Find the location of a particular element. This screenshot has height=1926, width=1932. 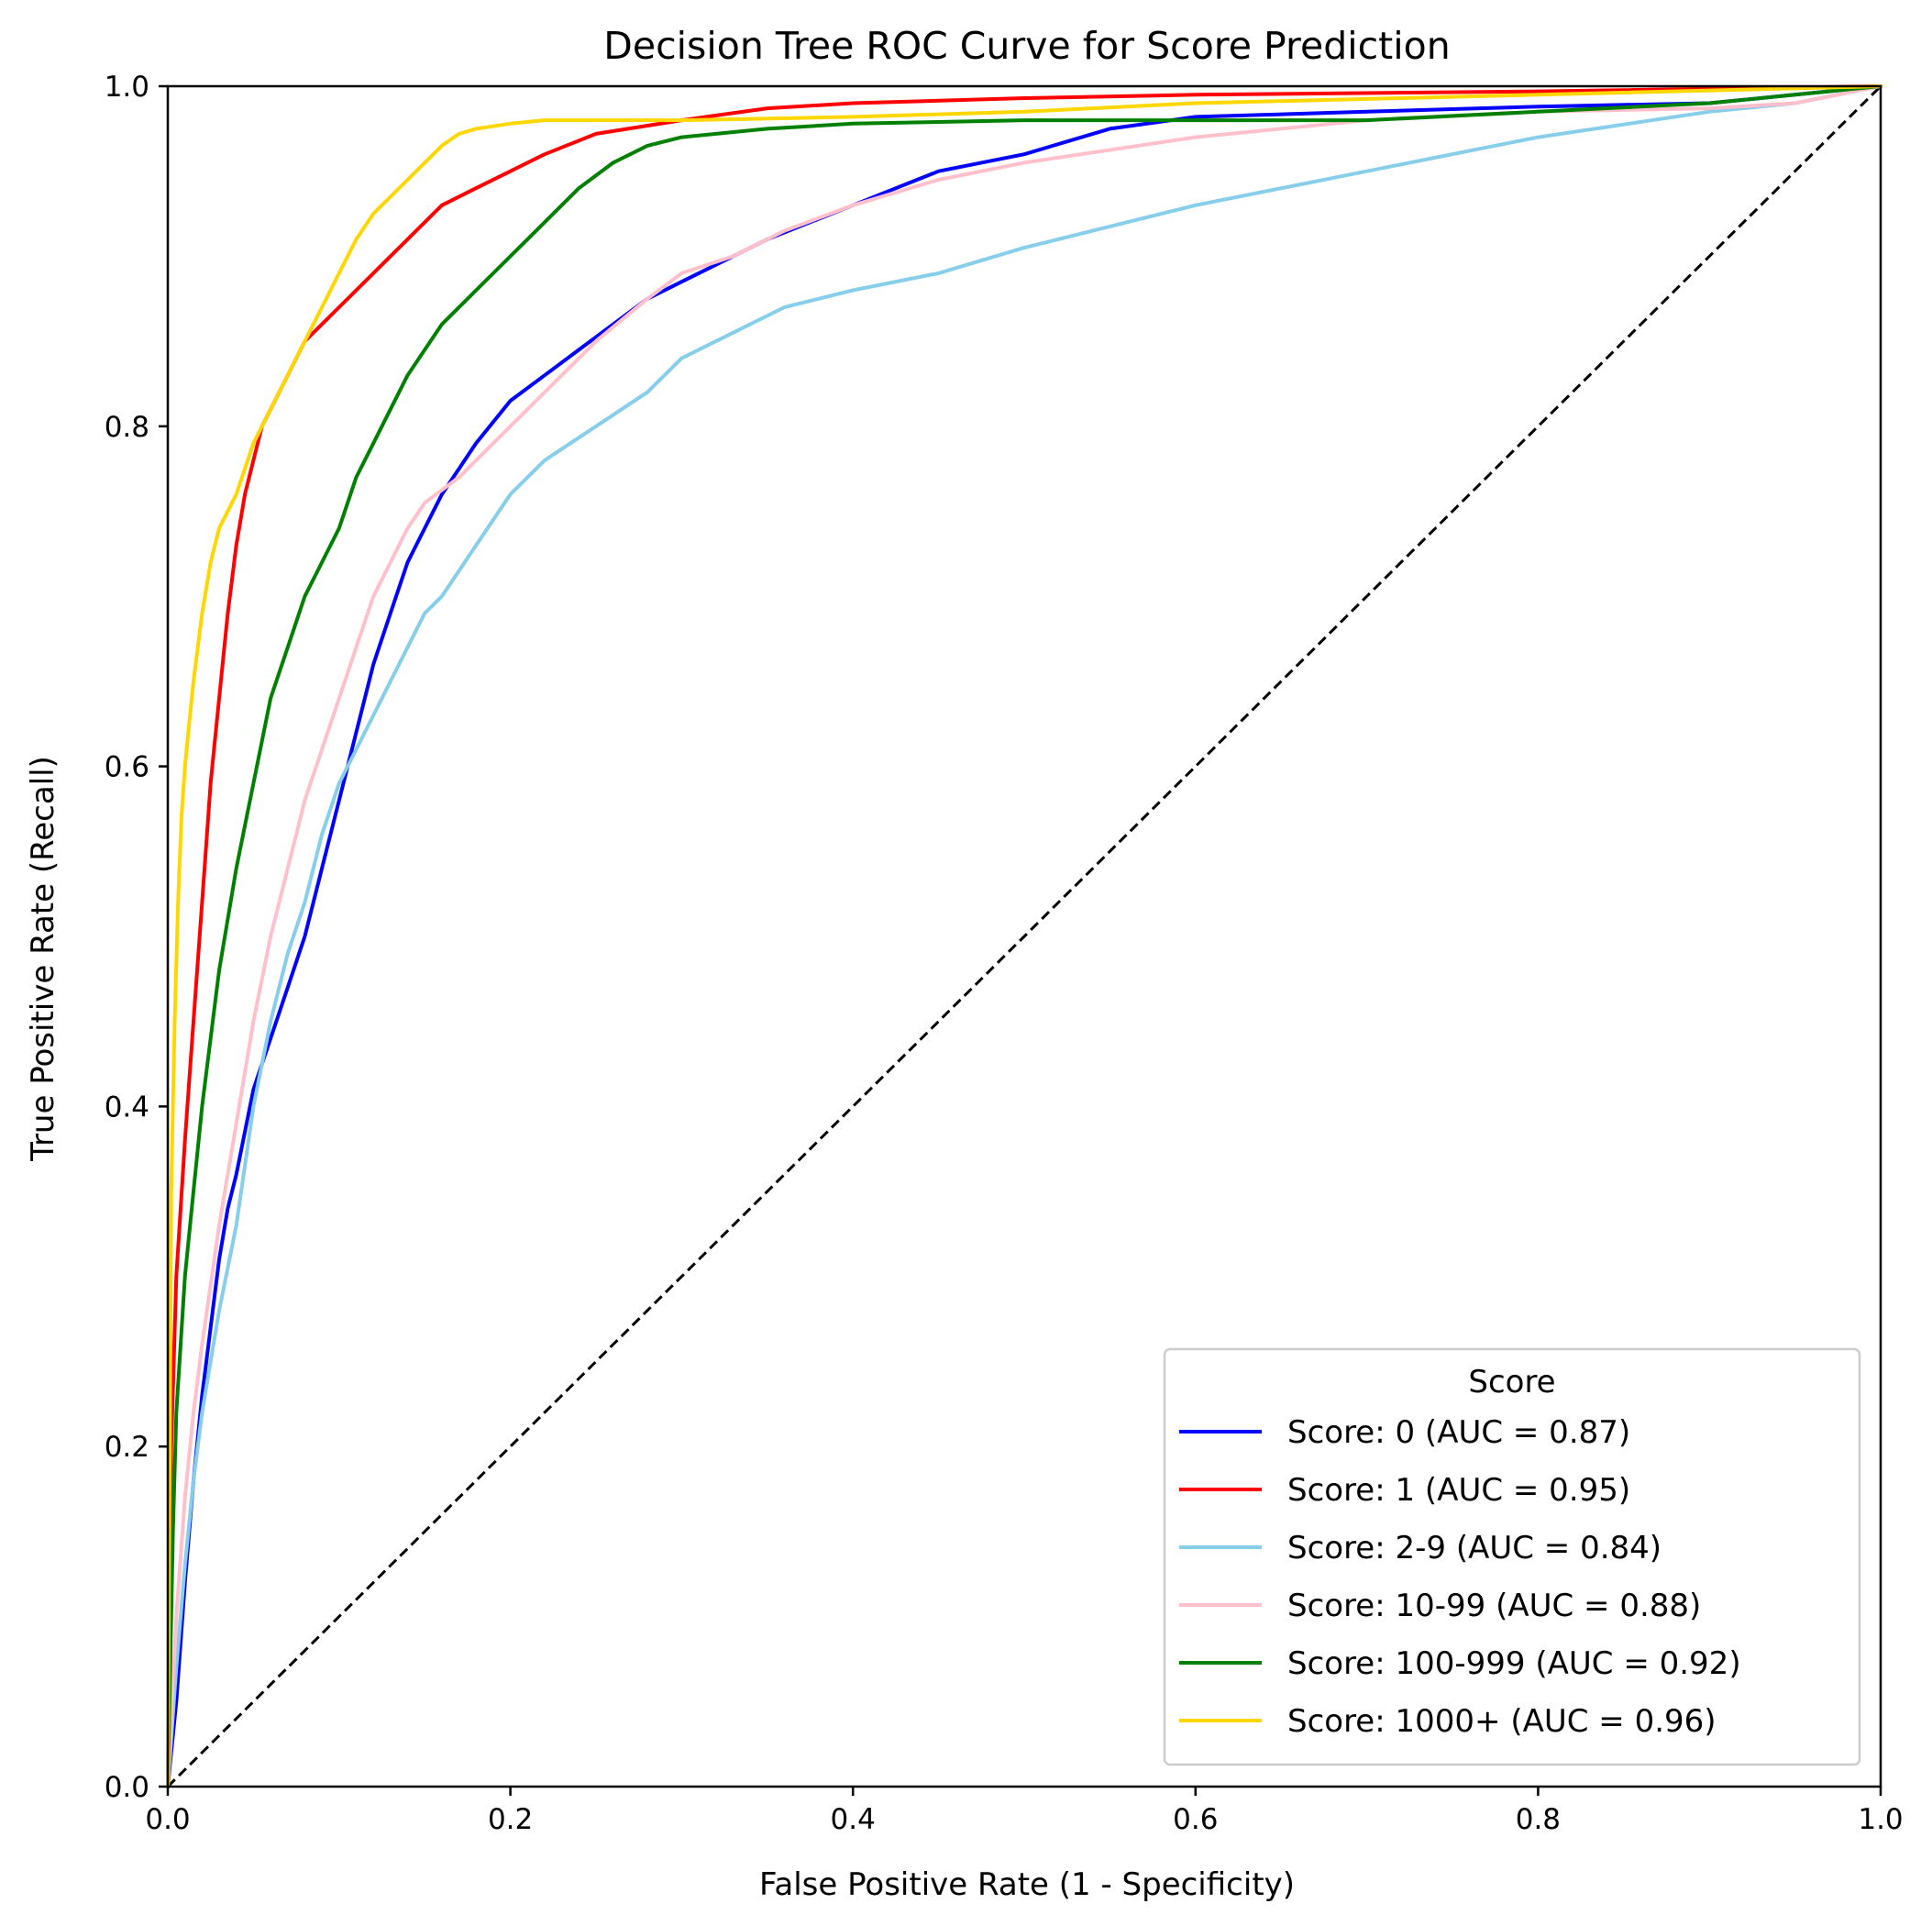

y-tick-label: 0.6 is located at coordinates (127, 767).